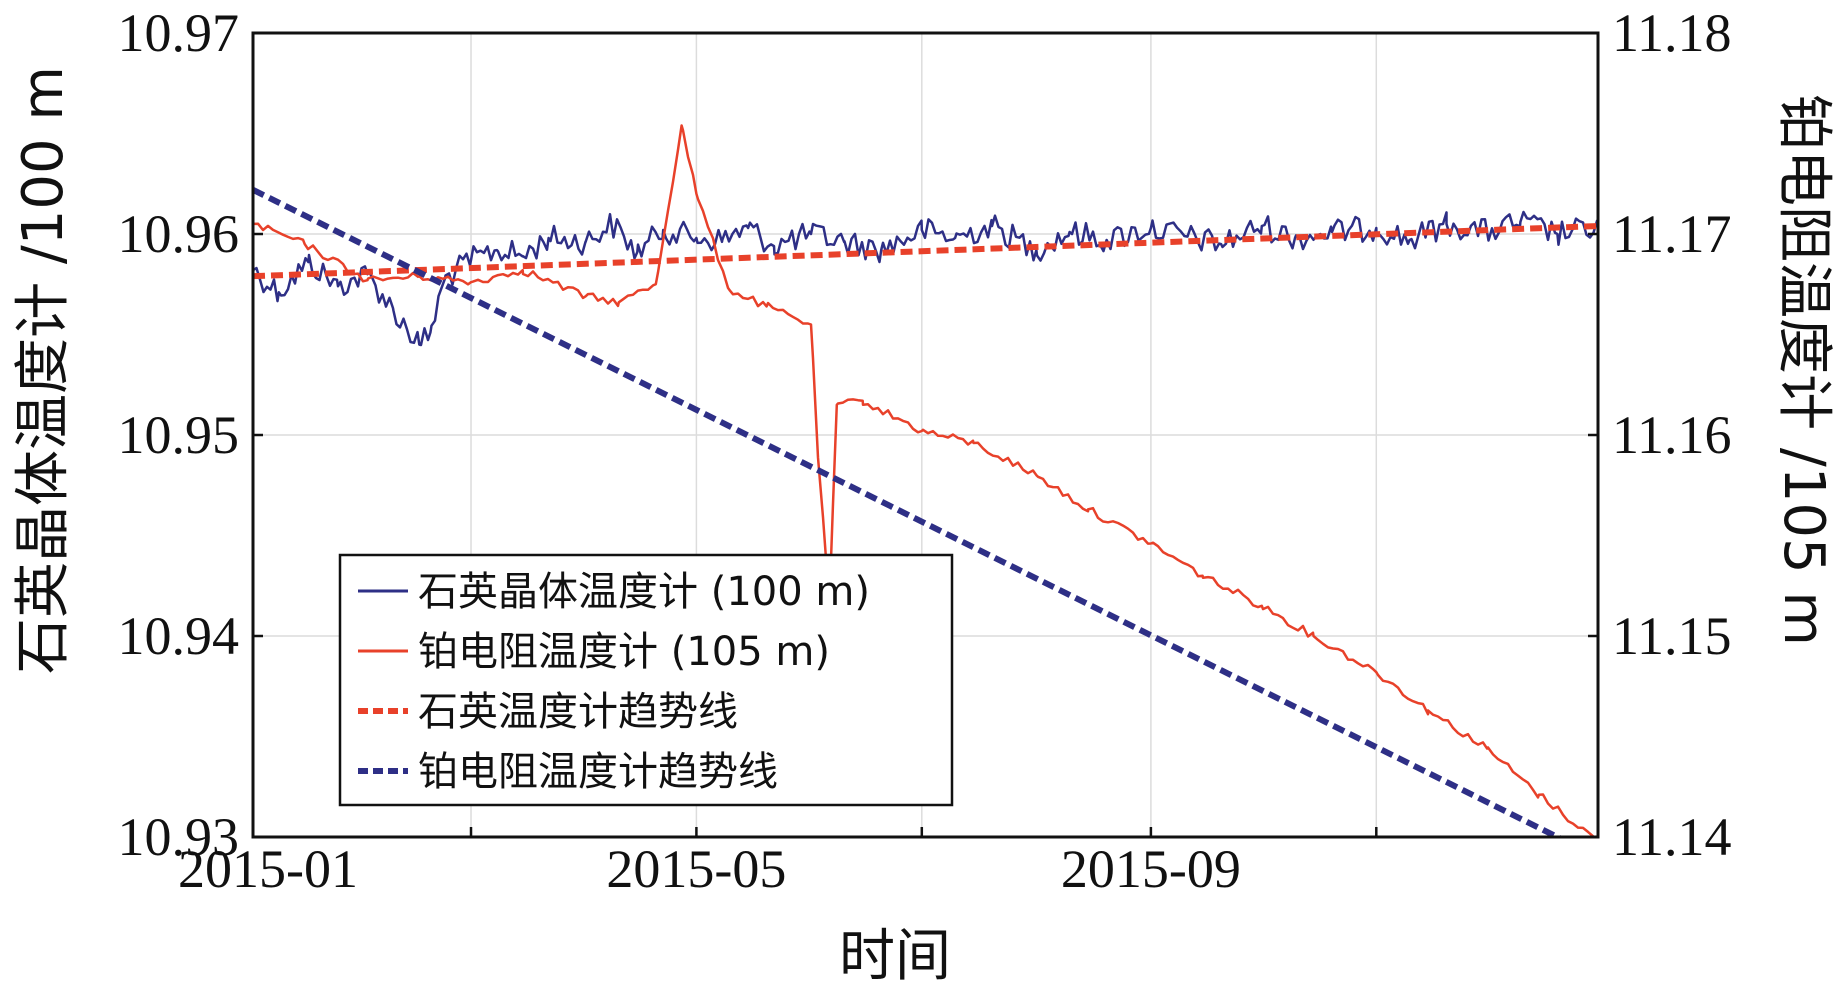 This screenshot has width=1843, height=992. Describe the element at coordinates (179, 636) in the screenshot. I see `y-left-tick-label: 10.94` at that location.